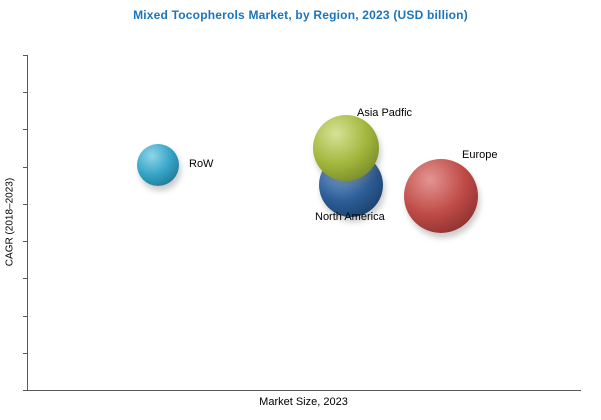  Describe the element at coordinates (157, 164) in the screenshot. I see `bubble-row` at that location.